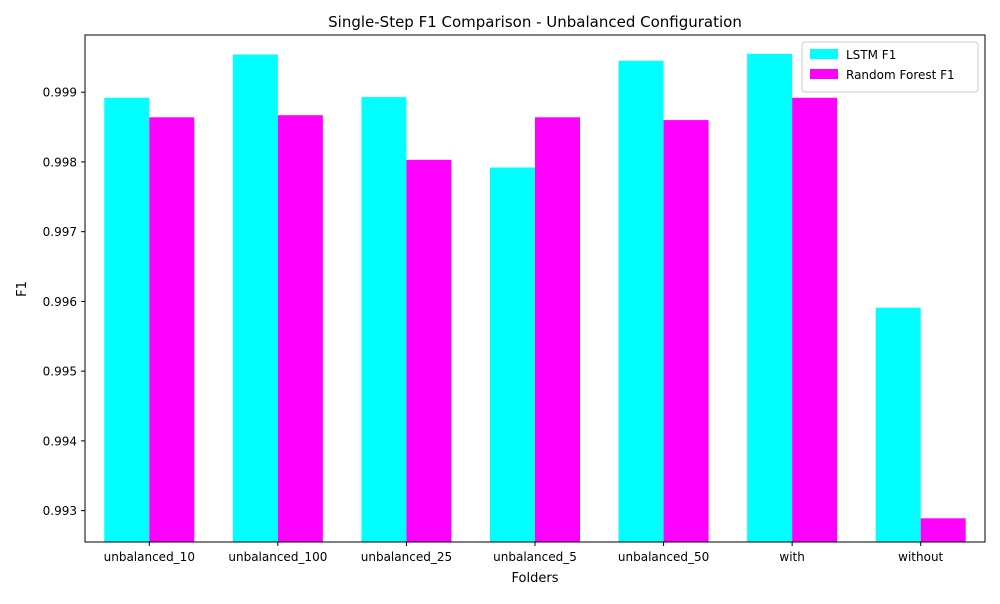 The height and width of the screenshot is (604, 1000). Describe the element at coordinates (22, 289) in the screenshot. I see `y-axis-label: F1` at that location.